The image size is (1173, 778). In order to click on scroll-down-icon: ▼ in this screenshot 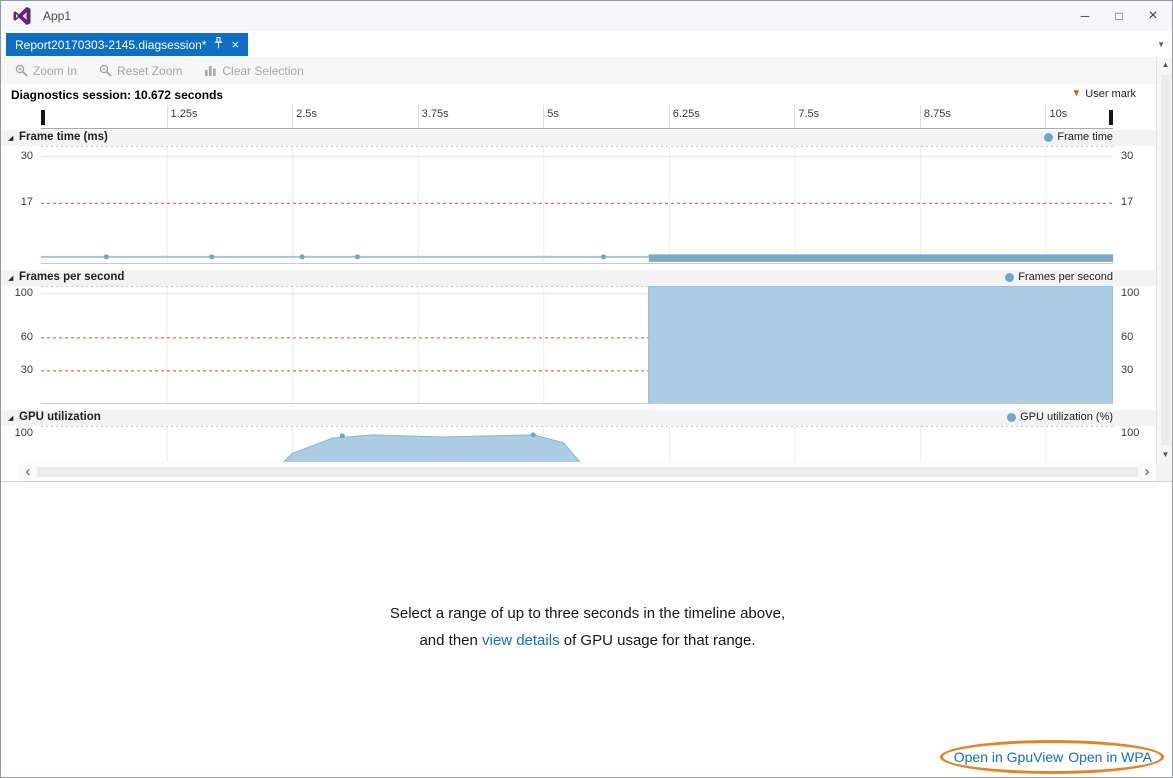, I will do `click(1165, 454)`.